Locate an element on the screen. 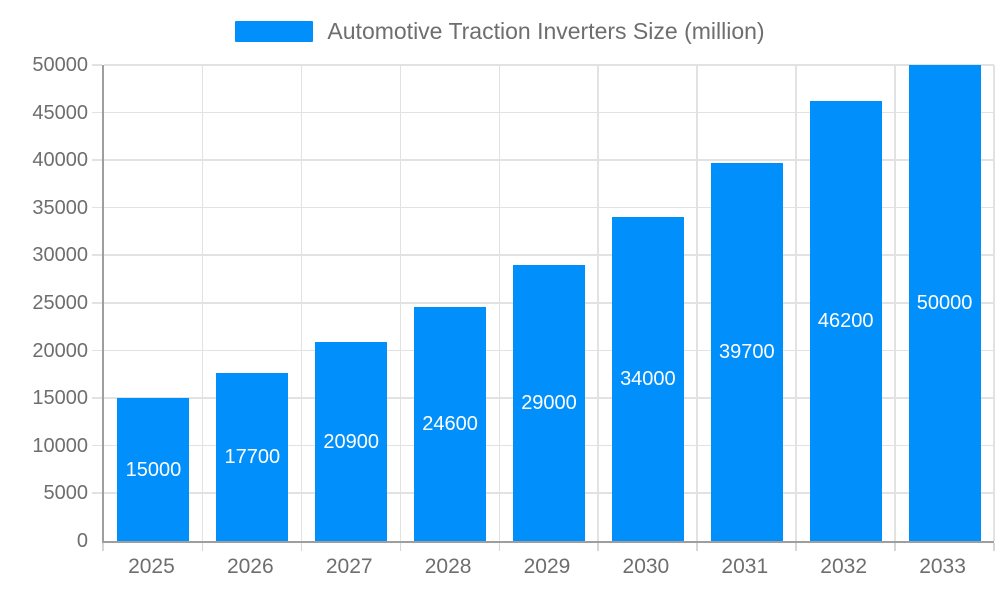 The width and height of the screenshot is (1000, 600). bar-value-label: 20900 is located at coordinates (351, 441).